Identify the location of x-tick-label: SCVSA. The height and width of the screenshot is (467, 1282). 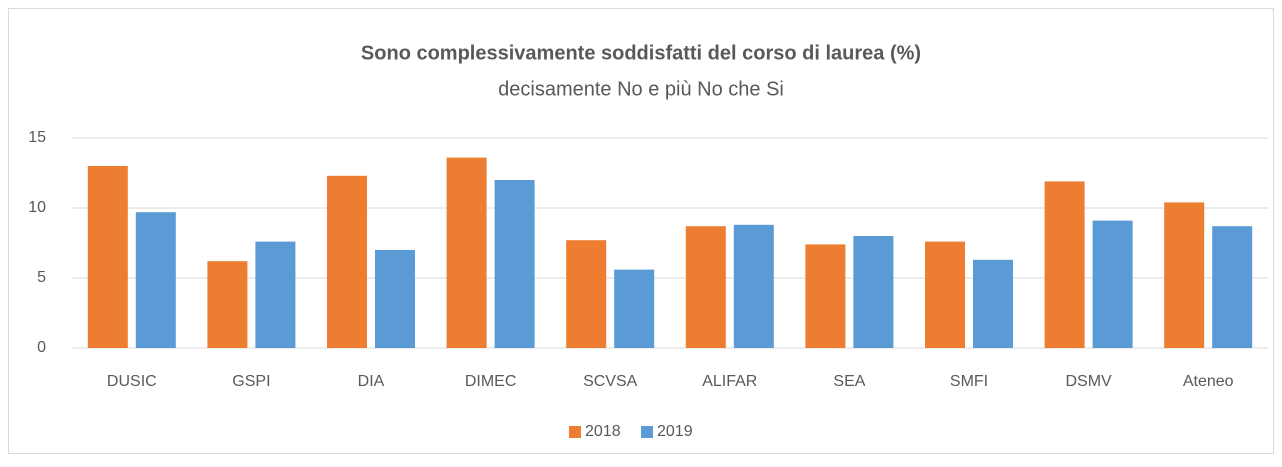
(610, 381).